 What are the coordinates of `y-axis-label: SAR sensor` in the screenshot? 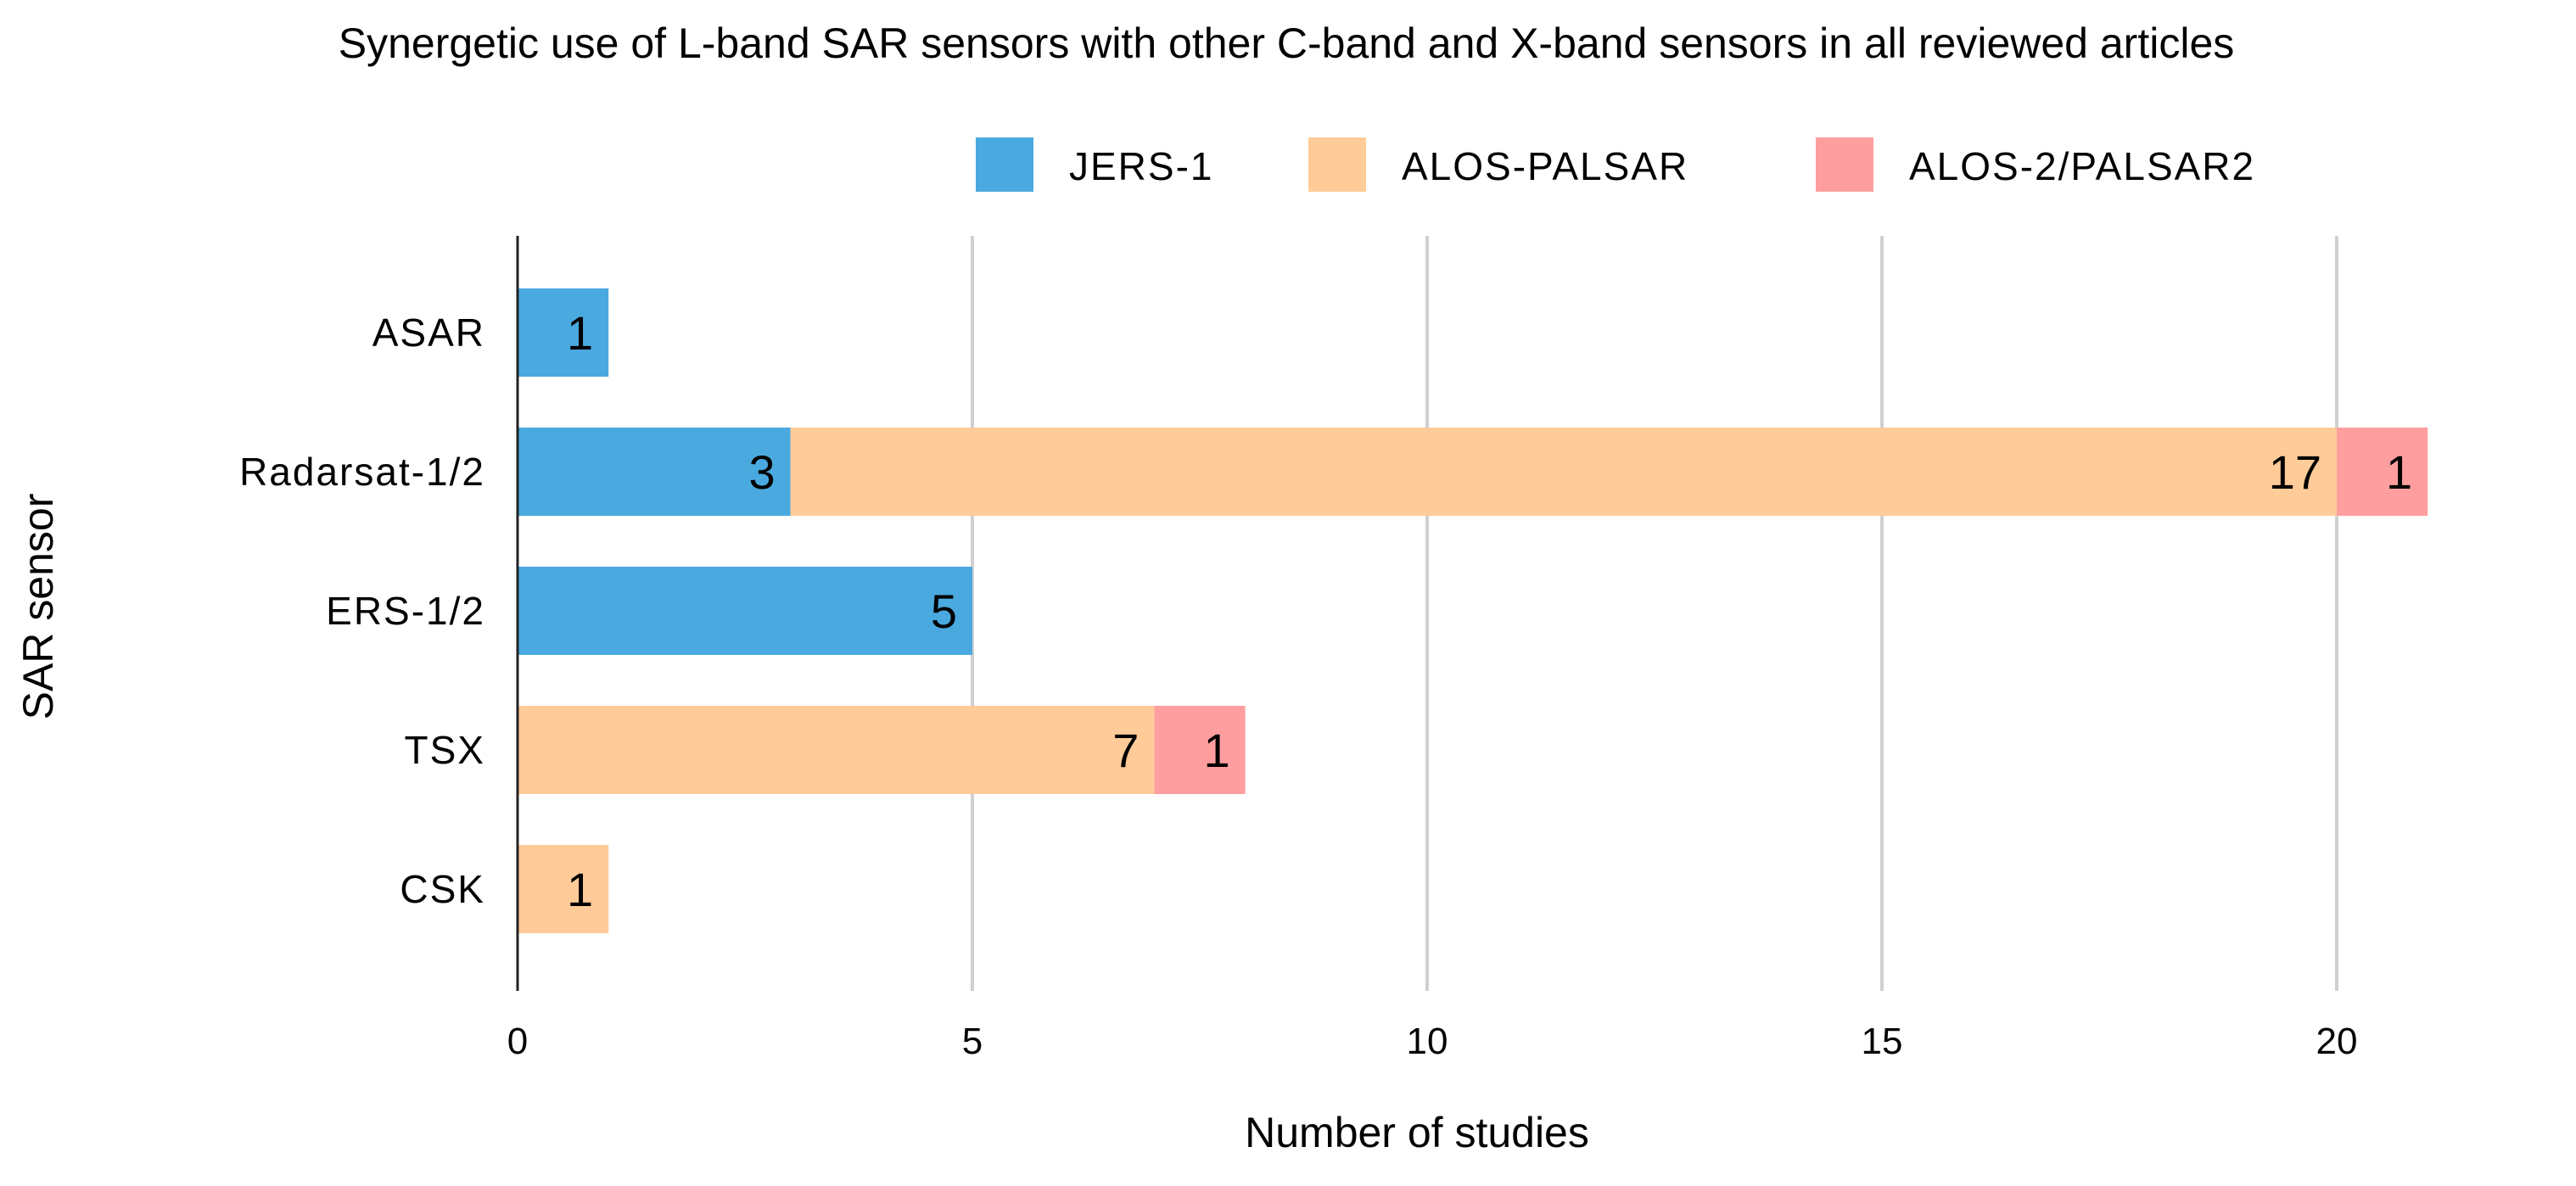 It's located at (38, 607).